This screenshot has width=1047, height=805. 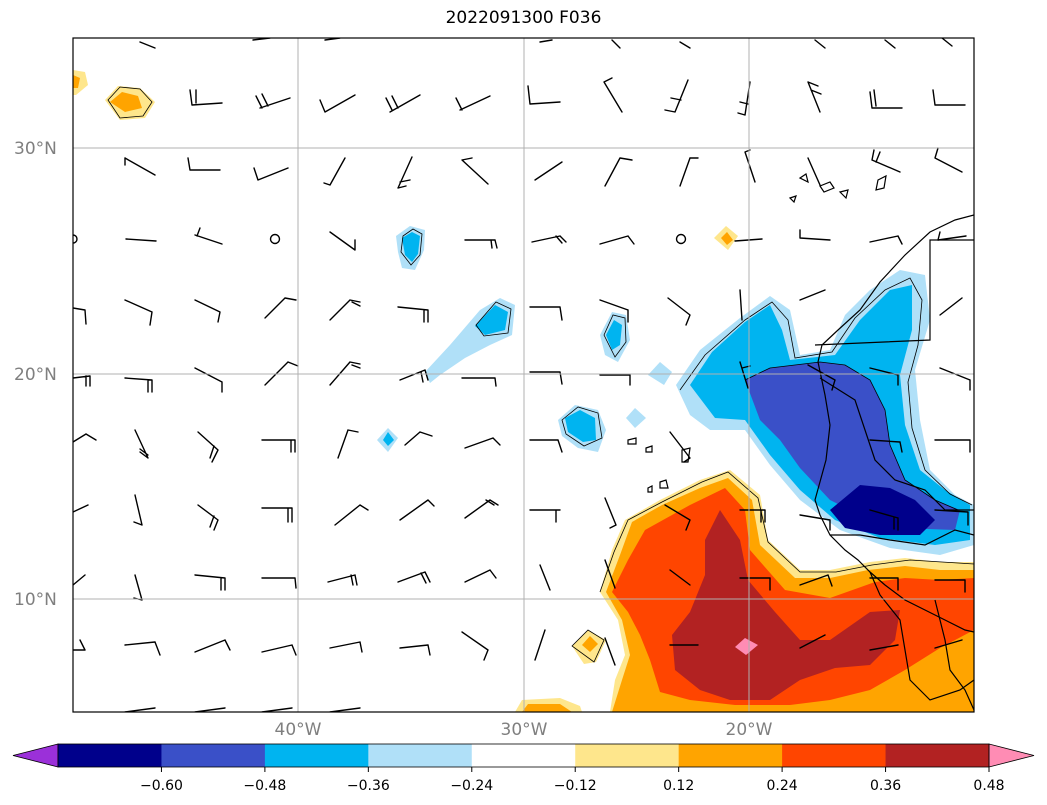 I want to click on neg-region-africa-strong, so click(x=852, y=446).